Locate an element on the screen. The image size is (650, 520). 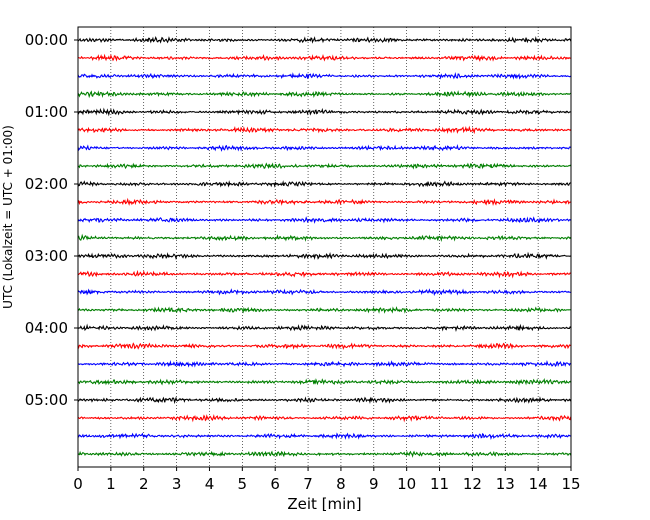
x-tick-label: 7 is located at coordinates (308, 484).